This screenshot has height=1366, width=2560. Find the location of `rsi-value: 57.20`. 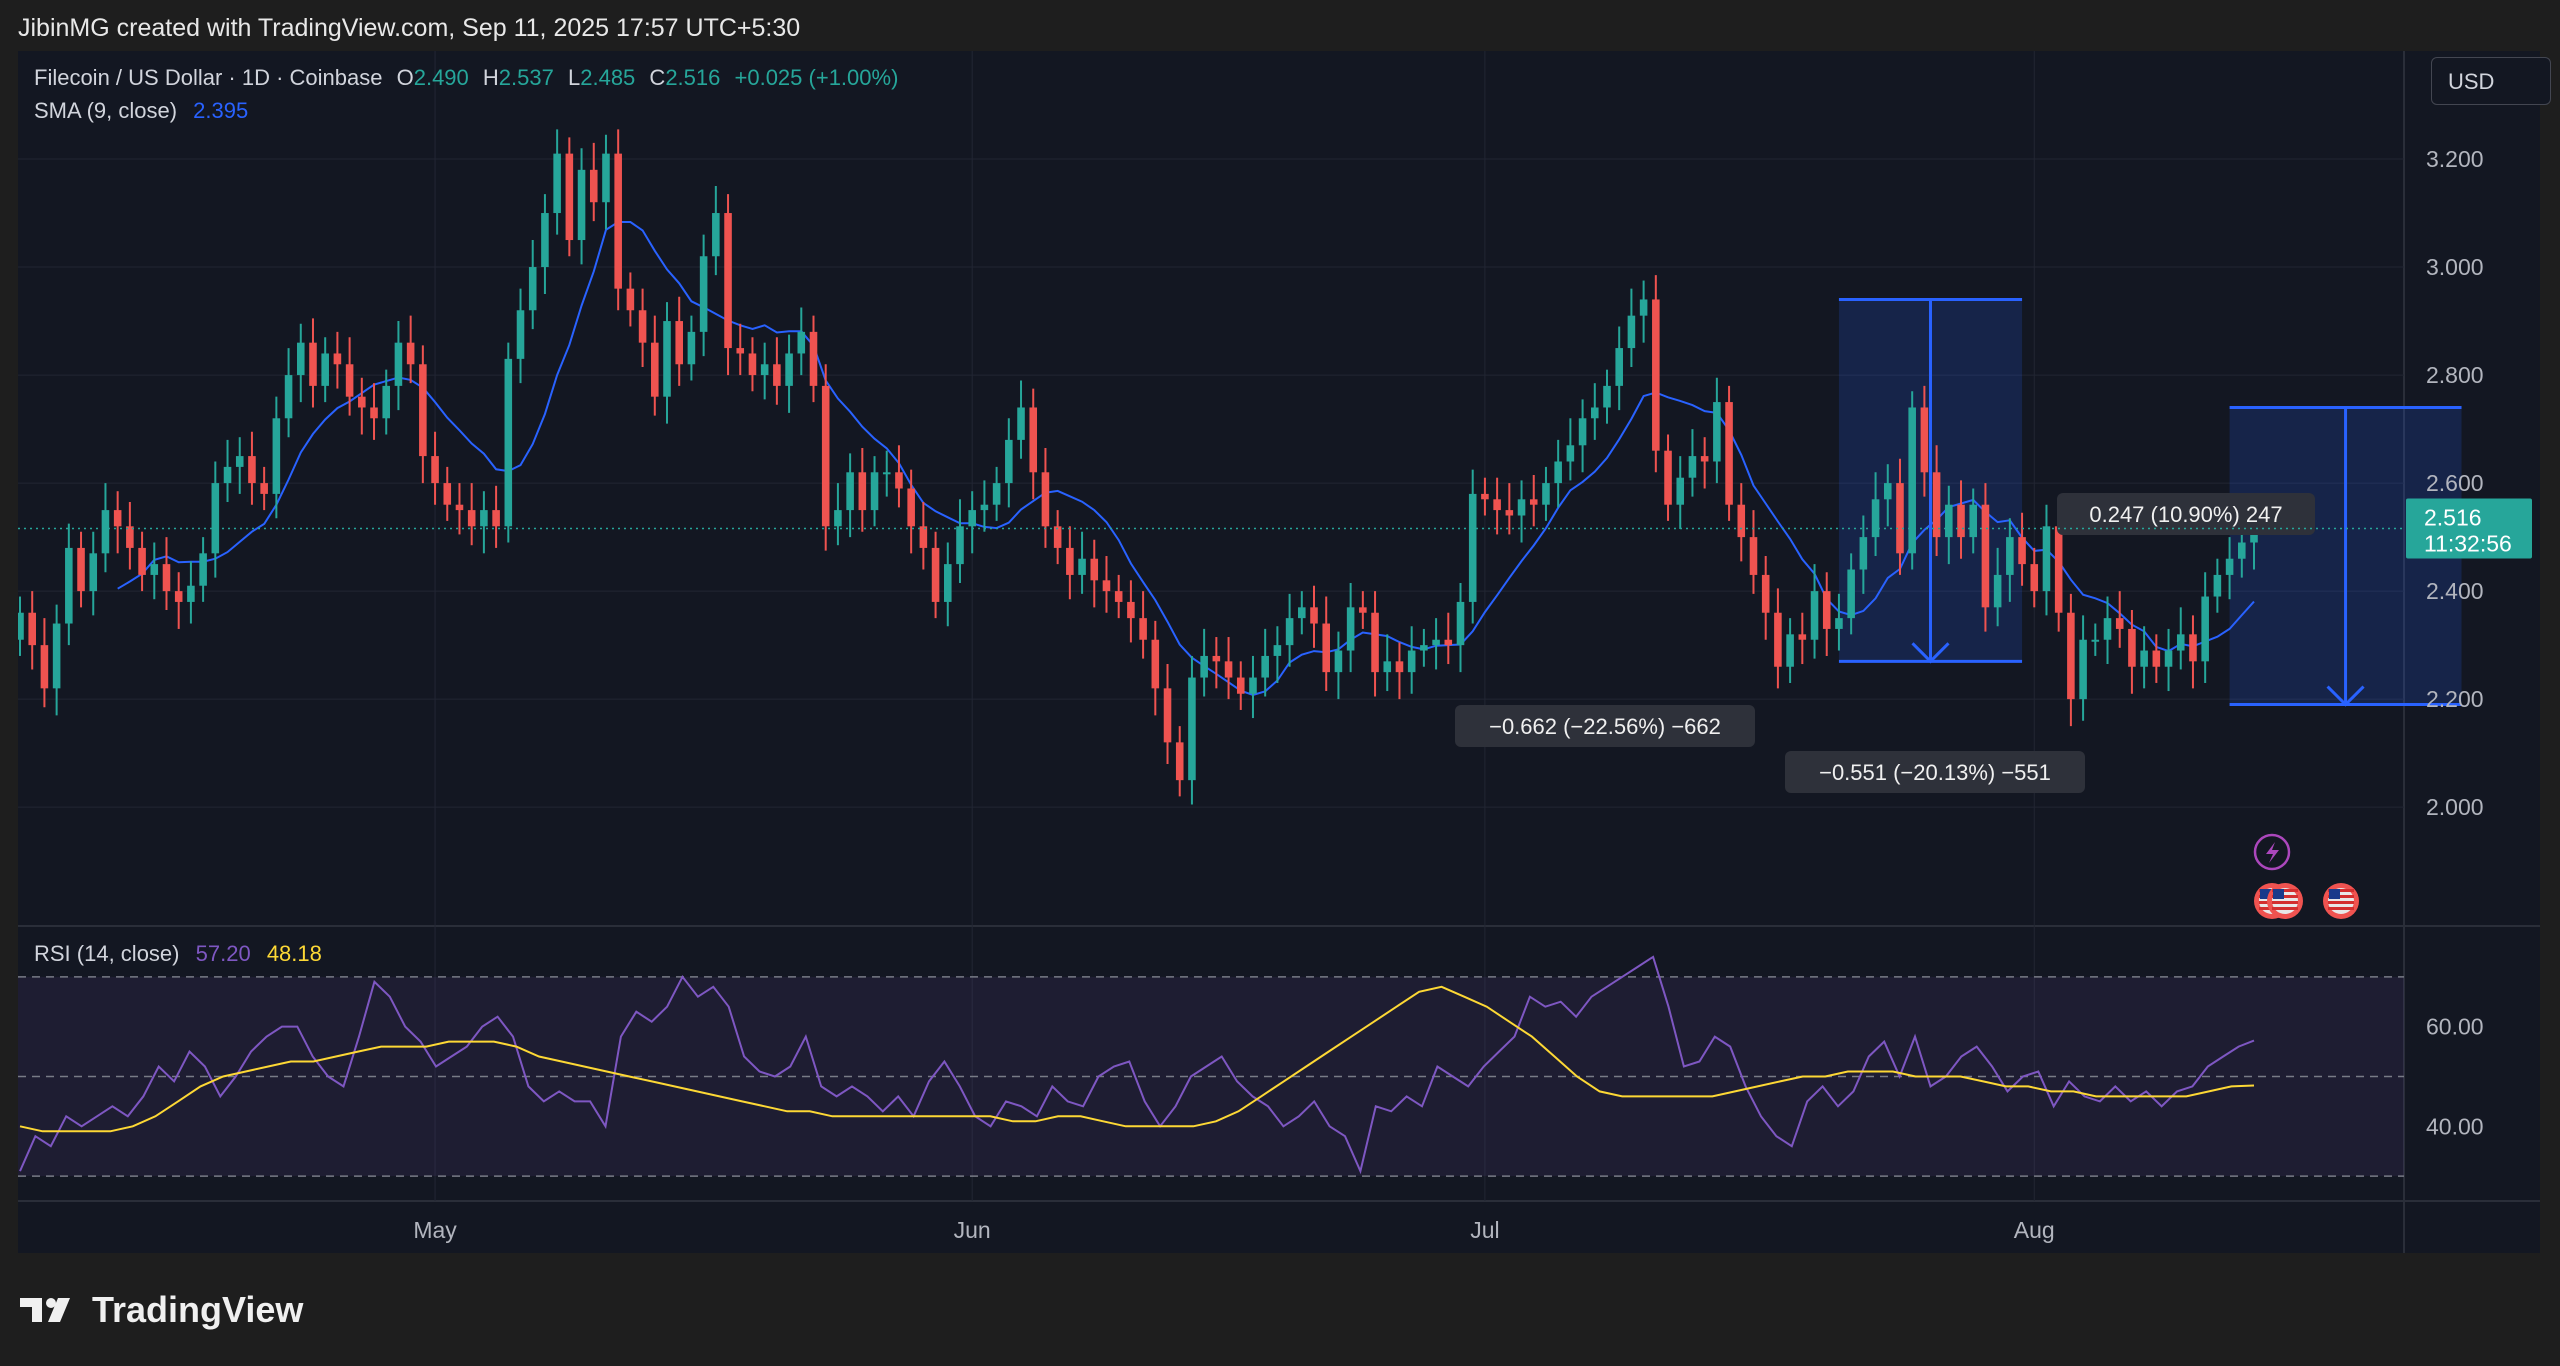

rsi-value: 57.20 is located at coordinates (223, 953).